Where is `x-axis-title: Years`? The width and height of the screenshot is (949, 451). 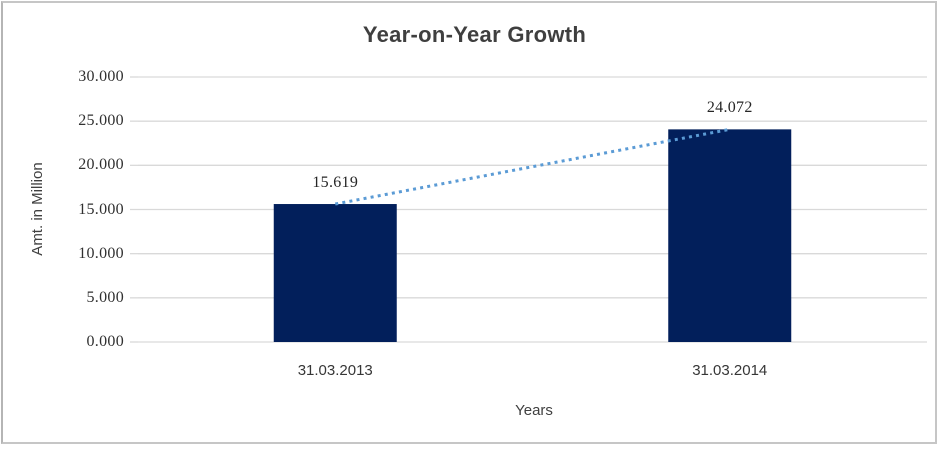 x-axis-title: Years is located at coordinates (534, 410).